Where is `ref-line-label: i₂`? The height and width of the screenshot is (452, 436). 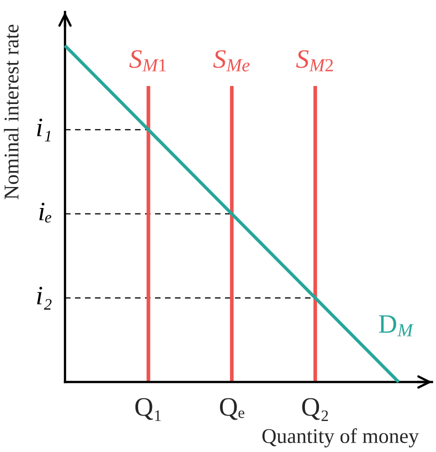 ref-line-label: i₂ is located at coordinates (44, 298).